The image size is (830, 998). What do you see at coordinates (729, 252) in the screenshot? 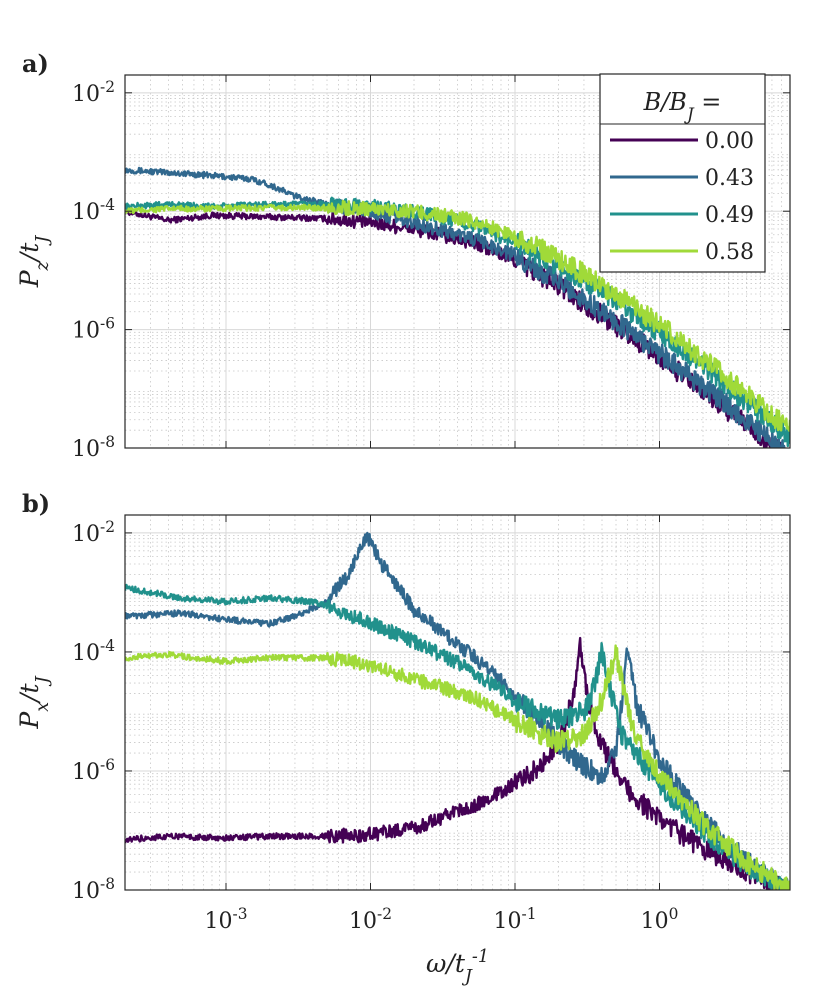
I see `legend-entry-label: 0.58` at bounding box center [729, 252].